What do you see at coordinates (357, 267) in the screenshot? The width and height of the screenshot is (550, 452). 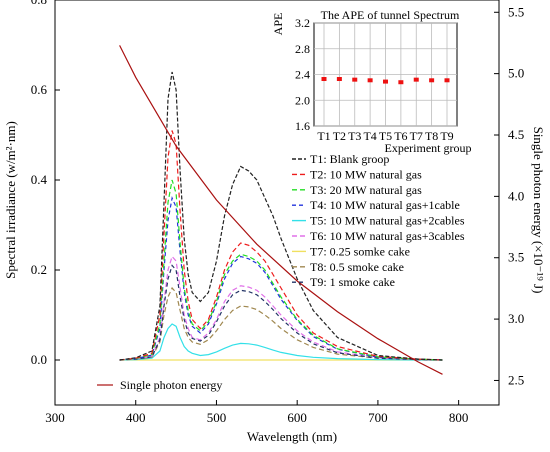 I see `legend-label: T8: 0.5 smoke cake` at bounding box center [357, 267].